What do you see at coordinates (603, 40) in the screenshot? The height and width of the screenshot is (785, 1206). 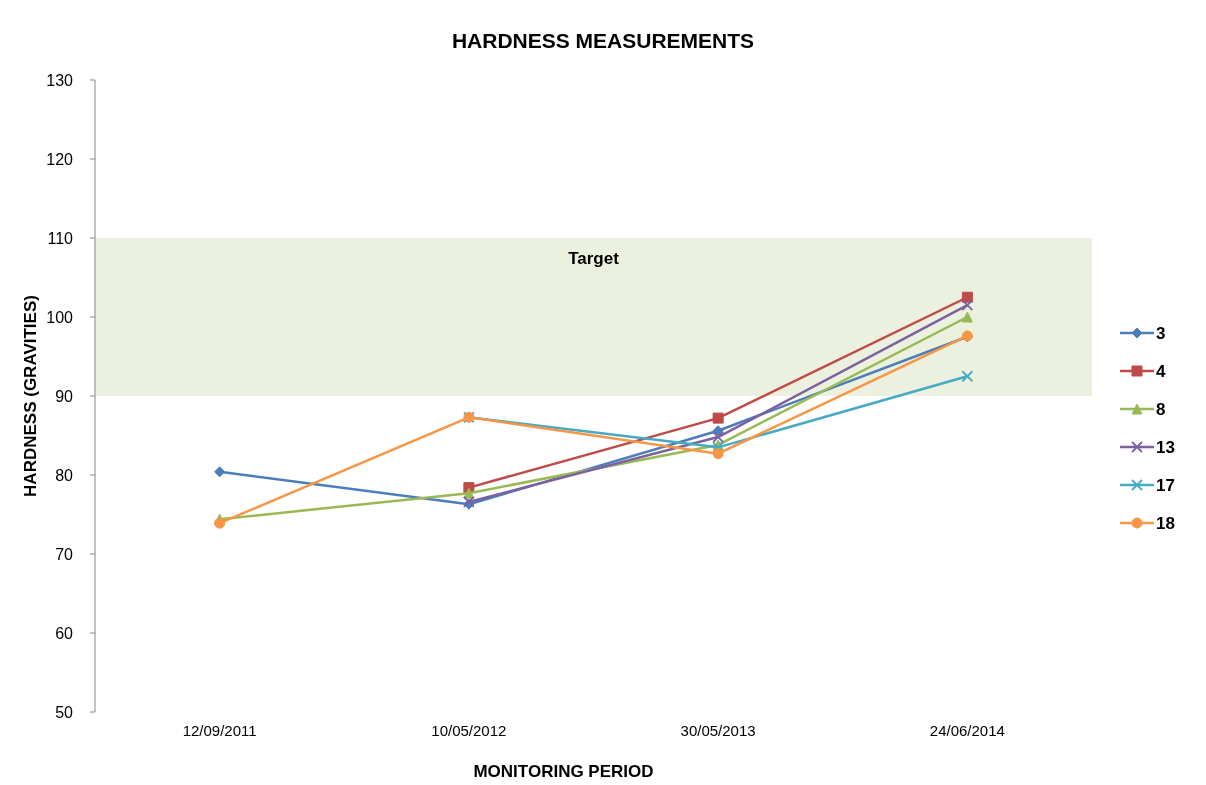 I see `chart-title: HARDNESS MEASUREMENTS` at bounding box center [603, 40].